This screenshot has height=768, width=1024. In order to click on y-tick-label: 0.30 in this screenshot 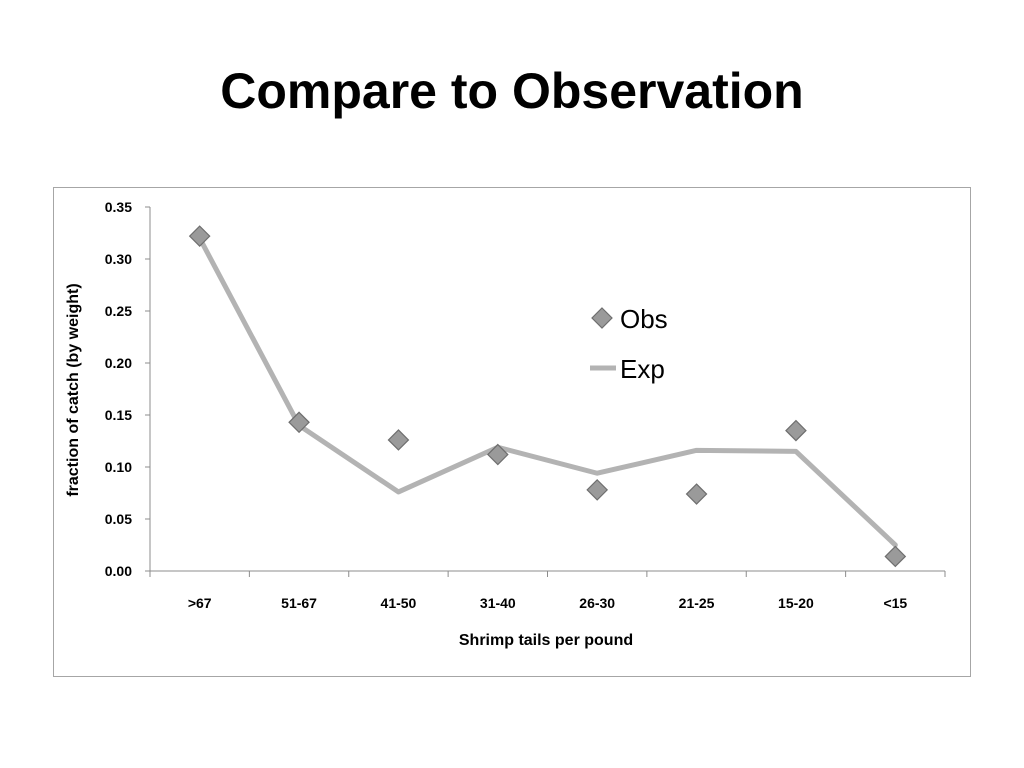, I will do `click(118, 259)`.